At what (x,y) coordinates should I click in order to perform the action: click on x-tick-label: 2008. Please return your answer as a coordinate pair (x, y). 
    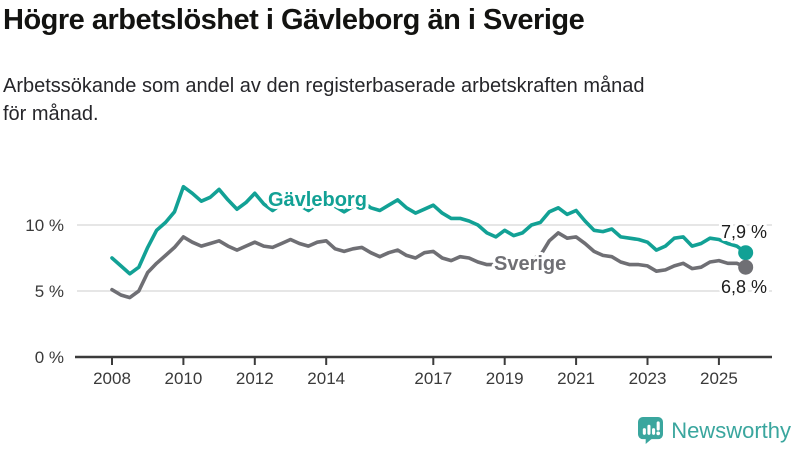
    Looking at the image, I should click on (112, 378).